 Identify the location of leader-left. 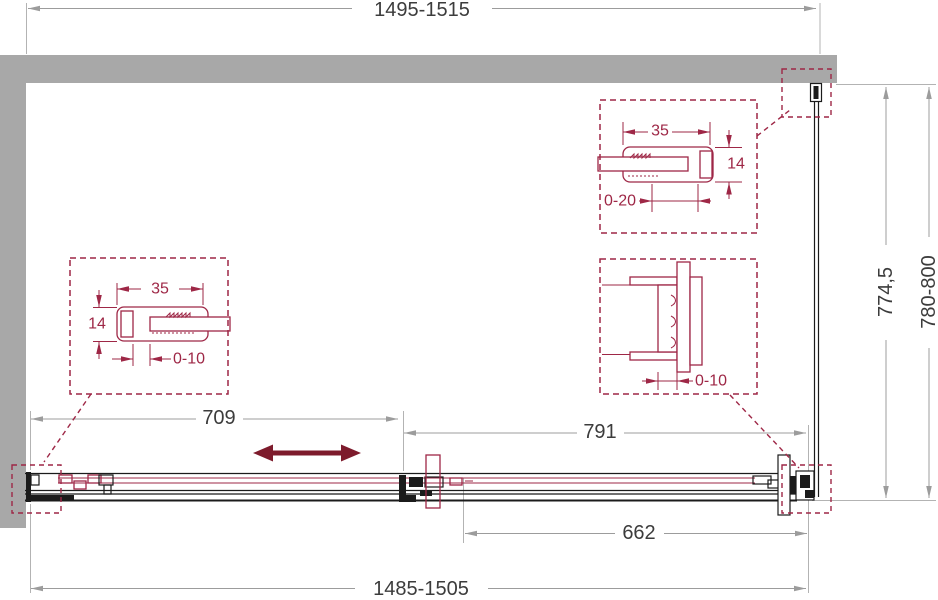
(67, 428).